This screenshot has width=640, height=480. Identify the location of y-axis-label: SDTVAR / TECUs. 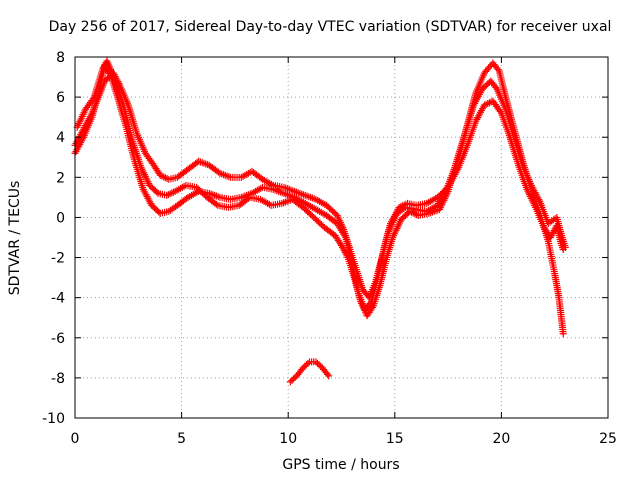
(15, 238).